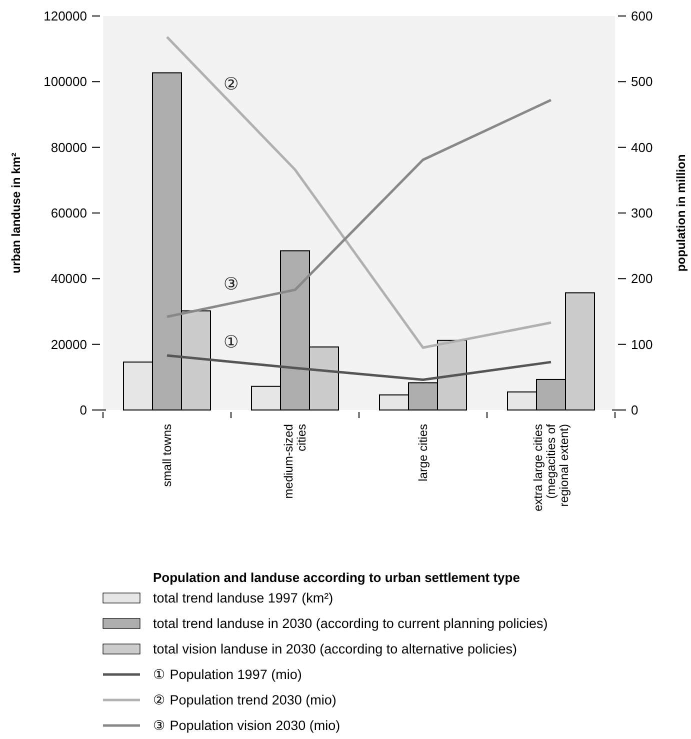 The image size is (691, 739). I want to click on x-tick-label: medium-sized cities, so click(295, 461).